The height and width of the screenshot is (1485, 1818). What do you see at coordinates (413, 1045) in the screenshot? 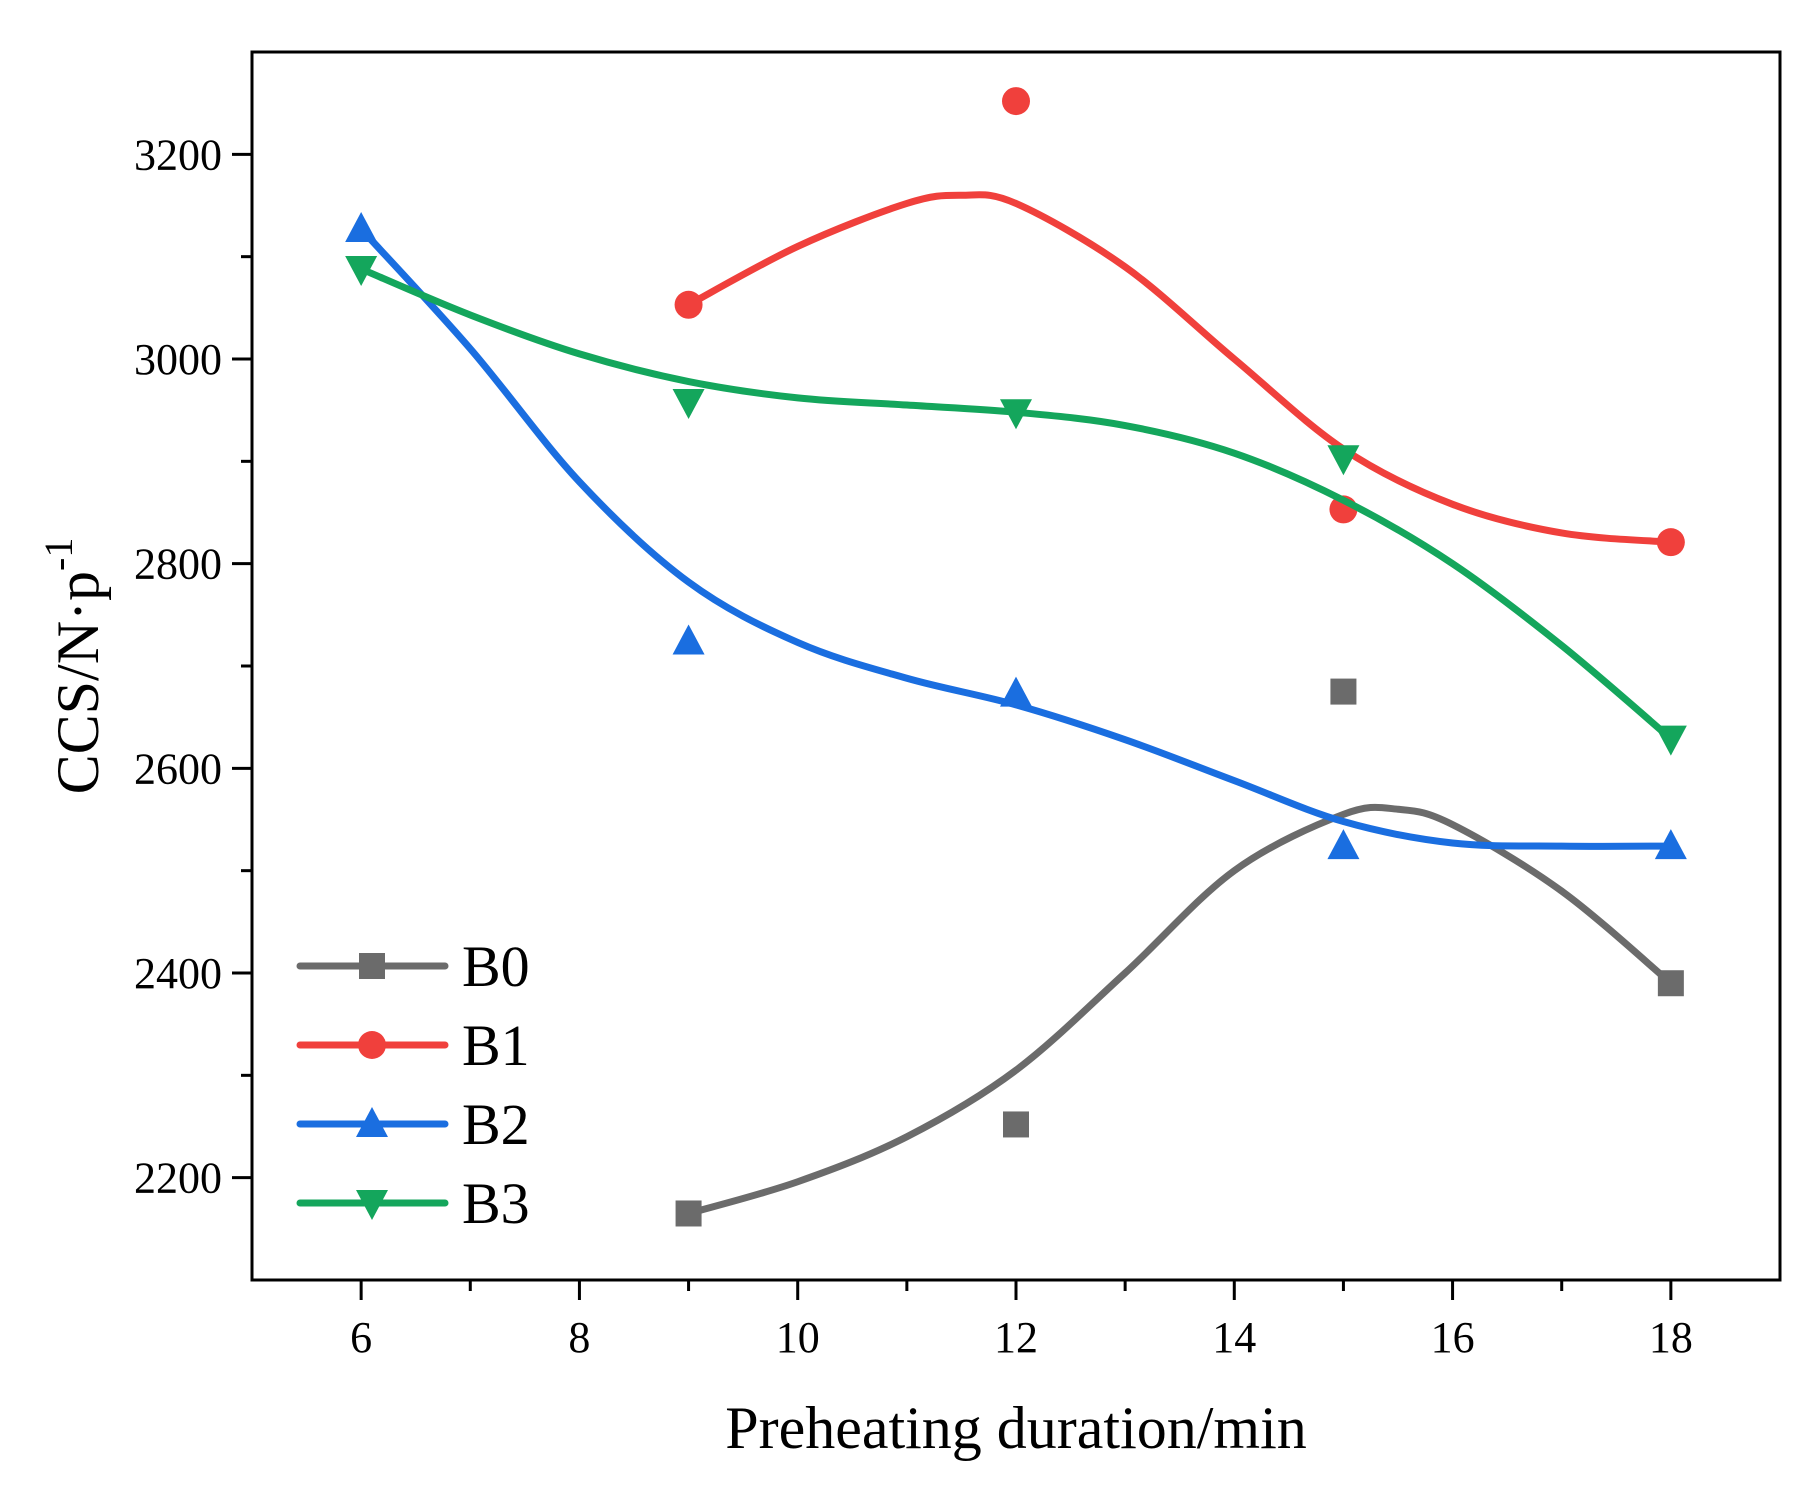
I see `legend-item-B1: B1` at bounding box center [413, 1045].